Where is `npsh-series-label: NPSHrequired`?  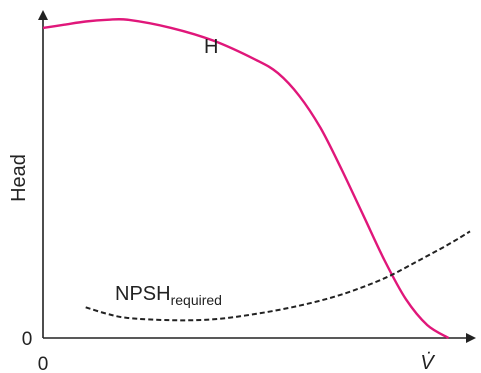 npsh-series-label: NPSHrequired is located at coordinates (168, 295).